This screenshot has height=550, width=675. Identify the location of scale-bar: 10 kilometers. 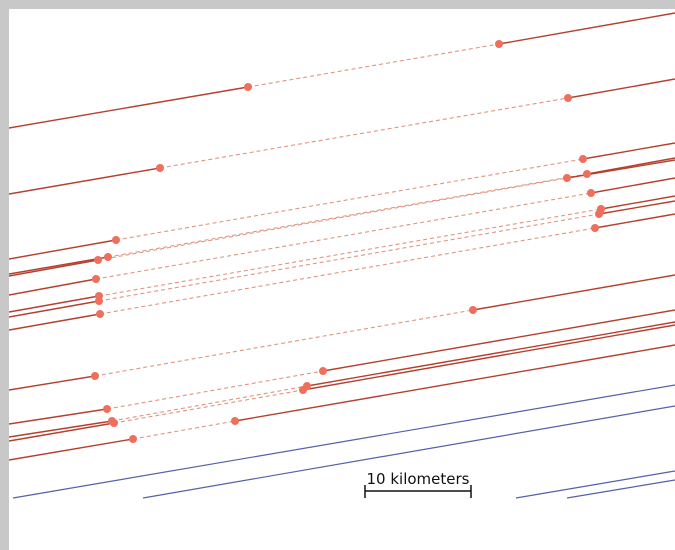
(418, 484).